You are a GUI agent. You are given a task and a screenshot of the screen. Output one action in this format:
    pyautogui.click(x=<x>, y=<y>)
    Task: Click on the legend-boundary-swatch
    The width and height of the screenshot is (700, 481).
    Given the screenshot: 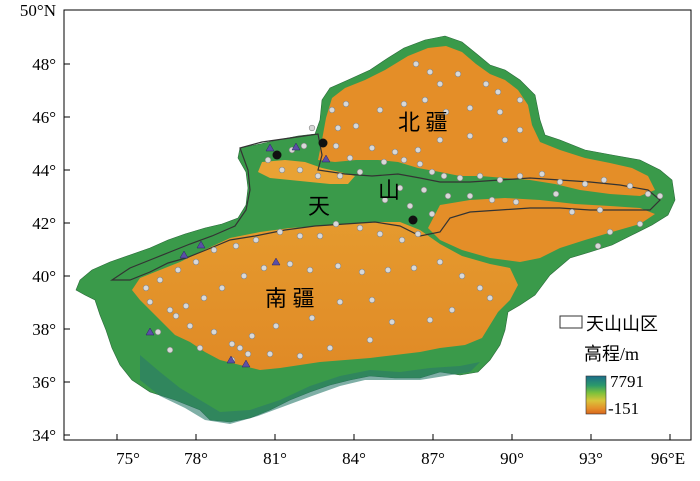 What is the action you would take?
    pyautogui.click(x=571, y=322)
    